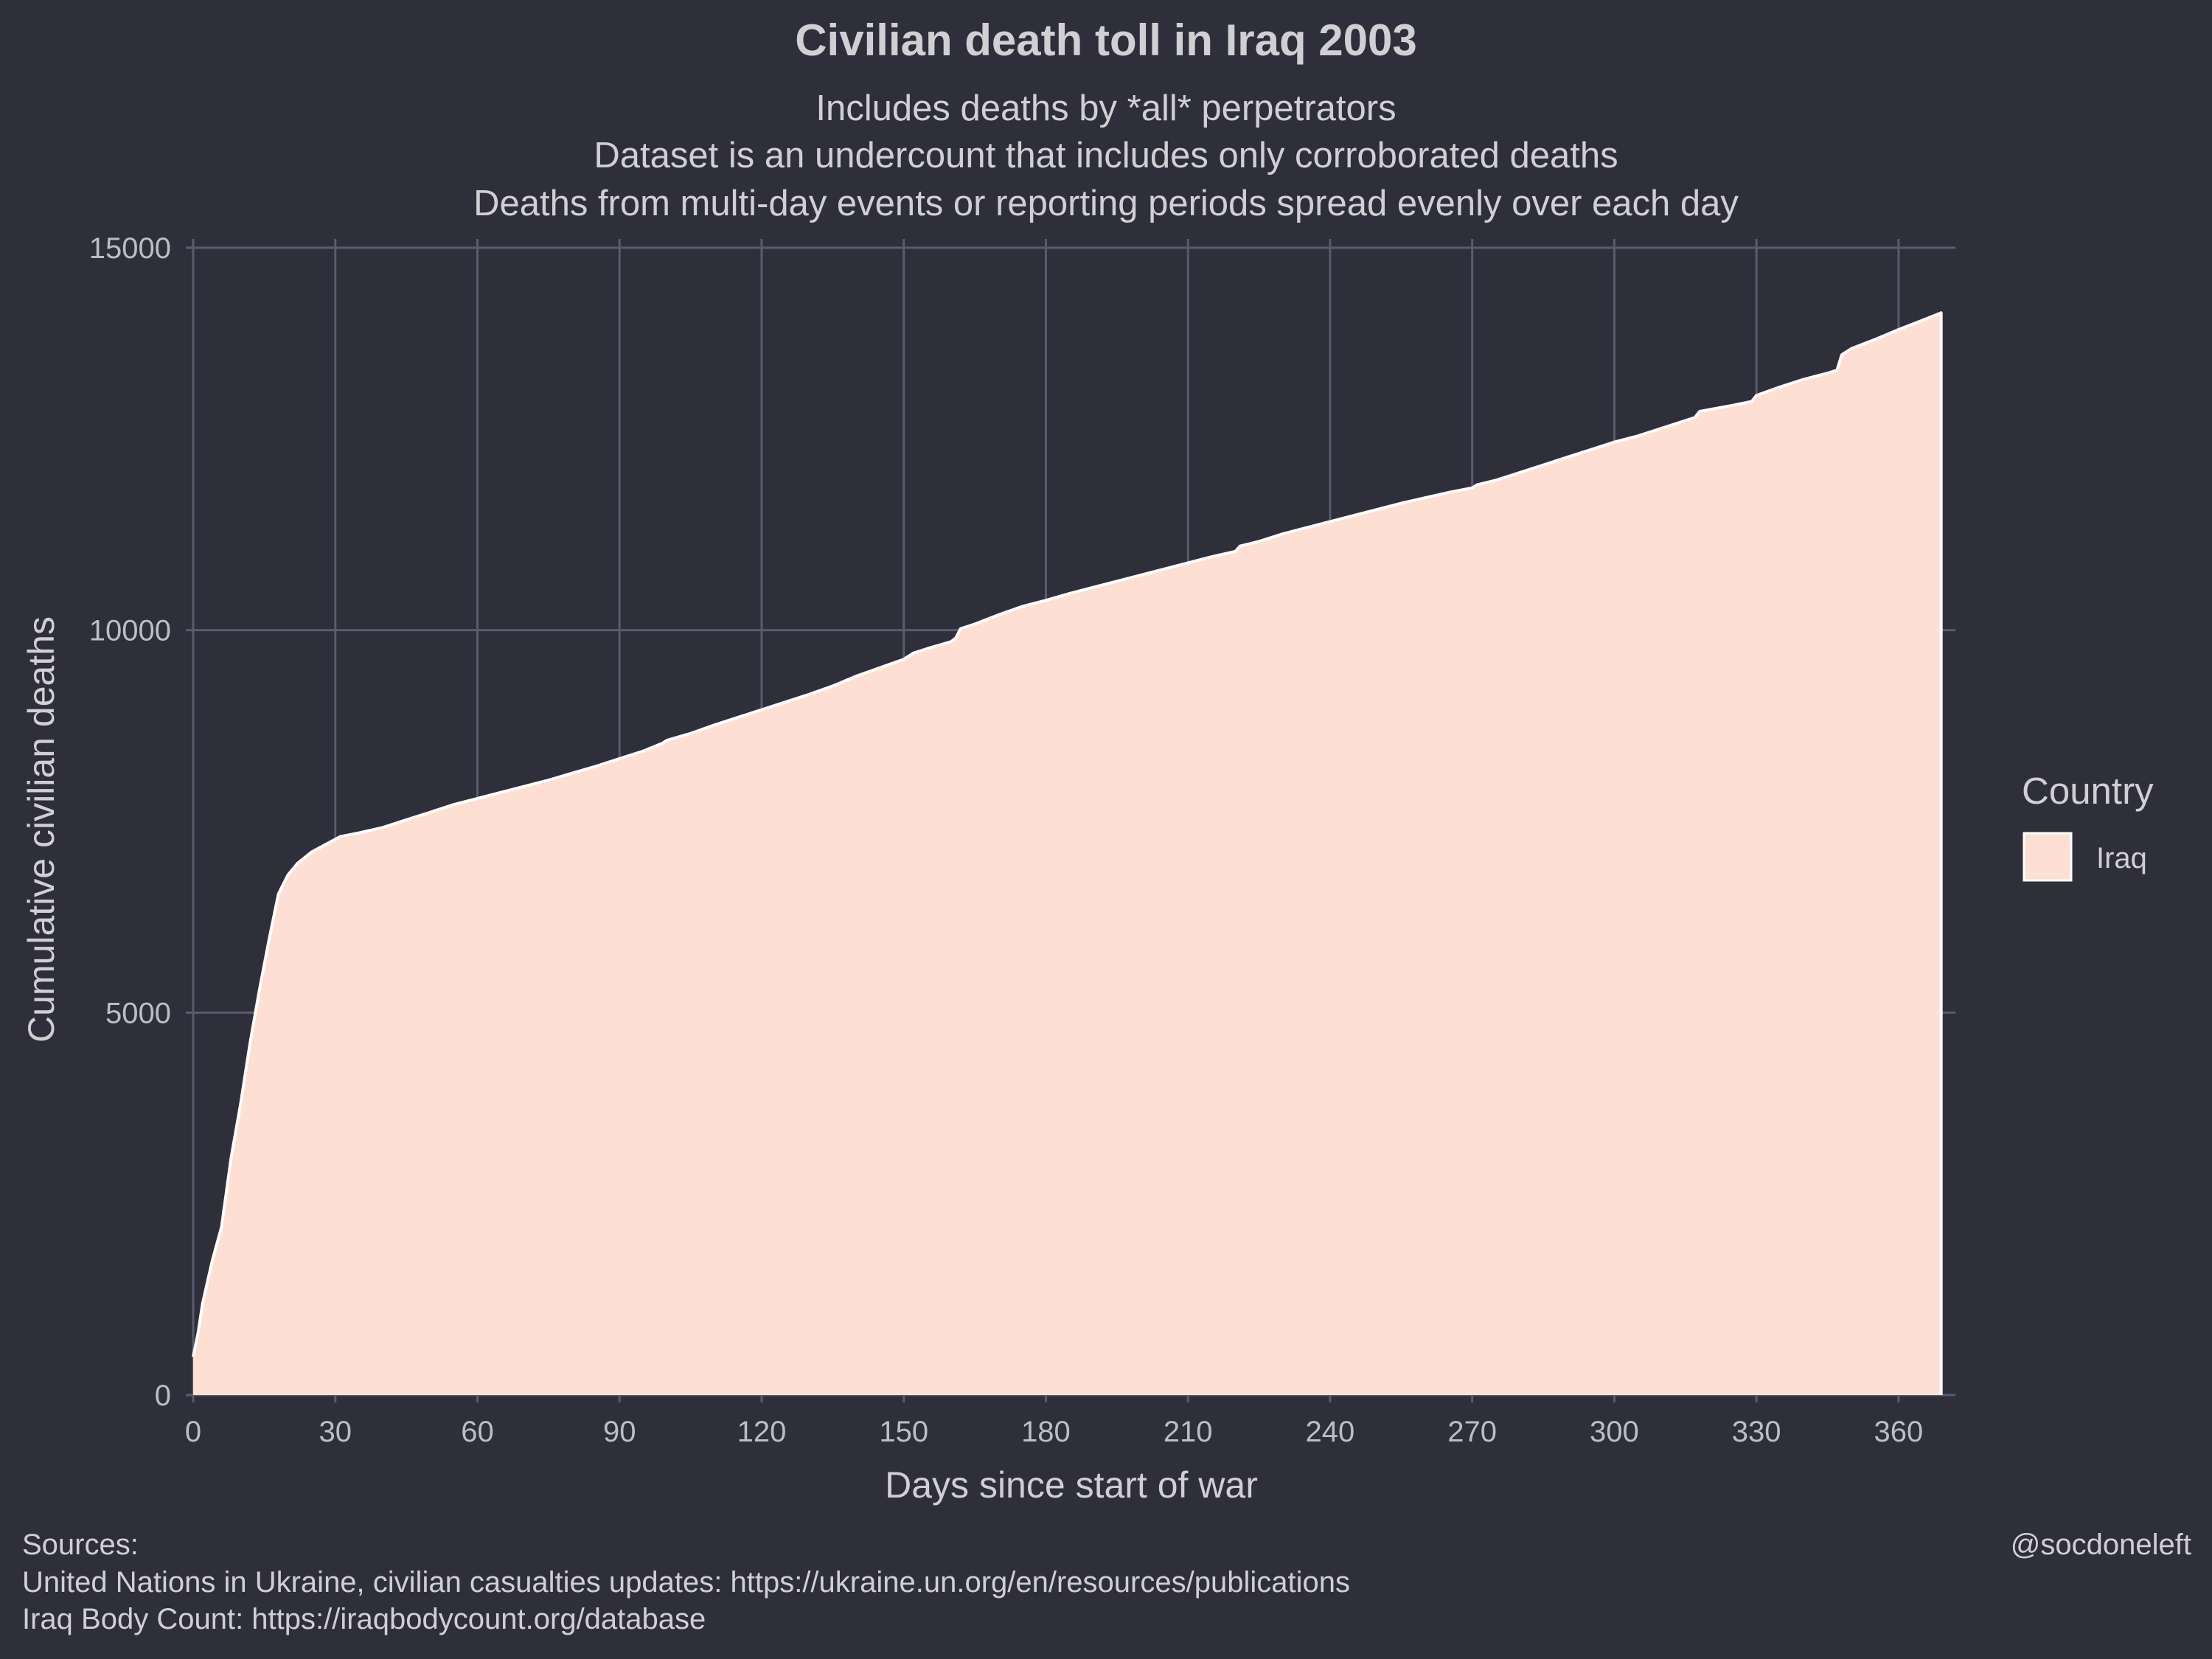 The image size is (2212, 1659). What do you see at coordinates (80, 1544) in the screenshot?
I see `caption-sources-heading: Sources:` at bounding box center [80, 1544].